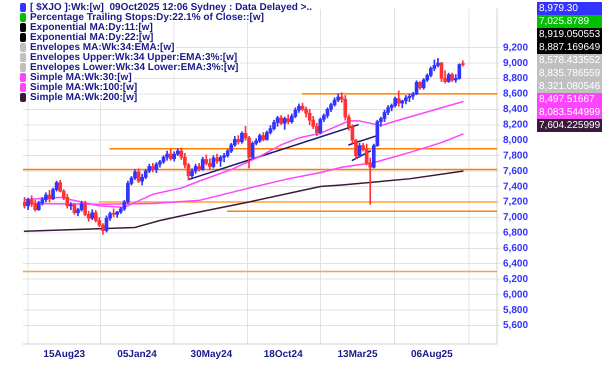 This screenshot has width=602, height=365. What do you see at coordinates (81, 77) in the screenshot?
I see `legend-label: Simple MA:Wk:30:[w]` at bounding box center [81, 77].